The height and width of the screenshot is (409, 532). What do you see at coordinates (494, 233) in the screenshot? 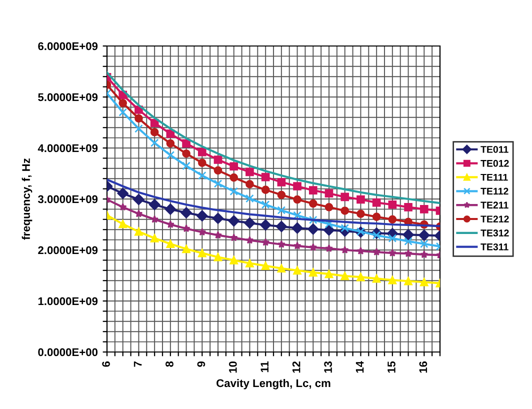
I see `legend-label: TE312` at bounding box center [494, 233].